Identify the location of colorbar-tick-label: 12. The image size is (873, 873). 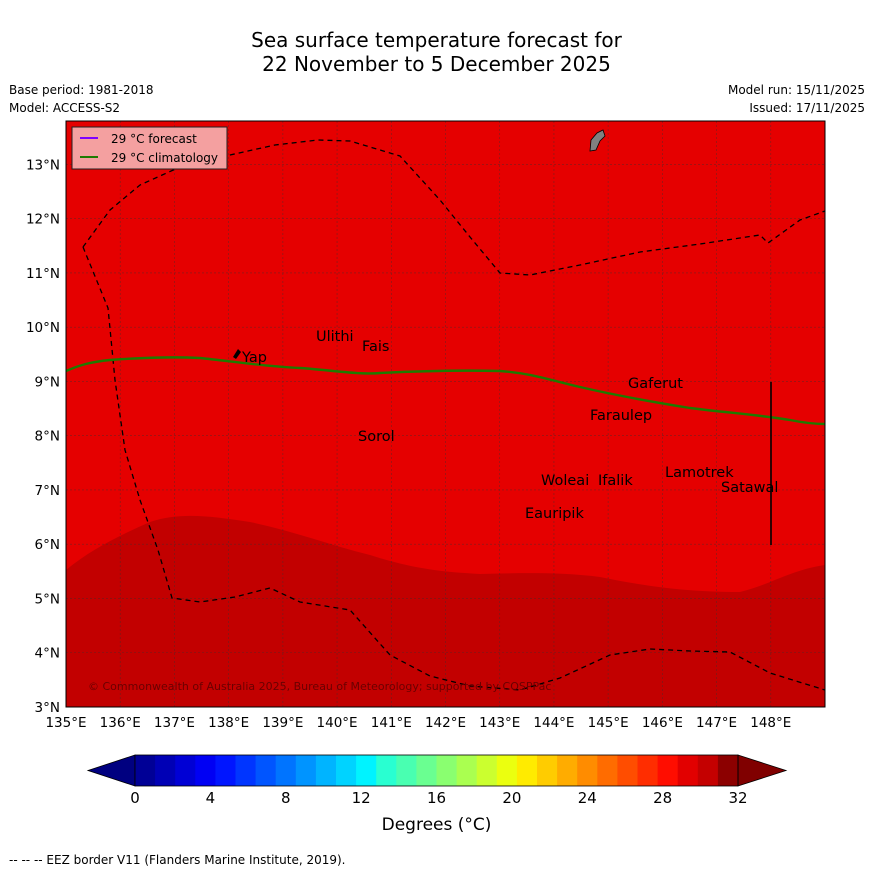
(361, 798).